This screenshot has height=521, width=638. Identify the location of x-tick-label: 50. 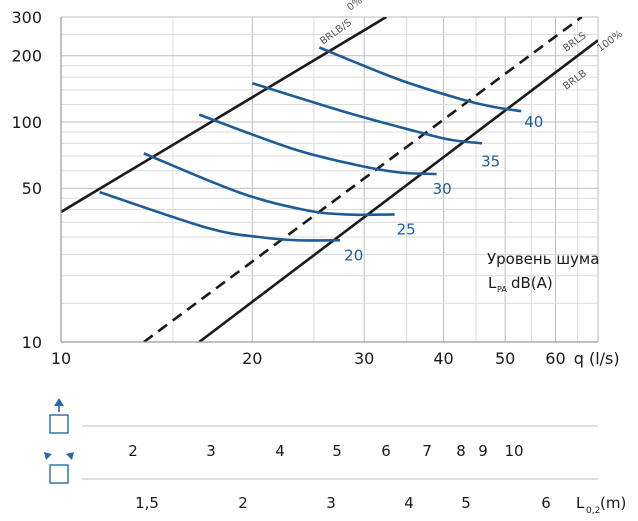
(505, 358).